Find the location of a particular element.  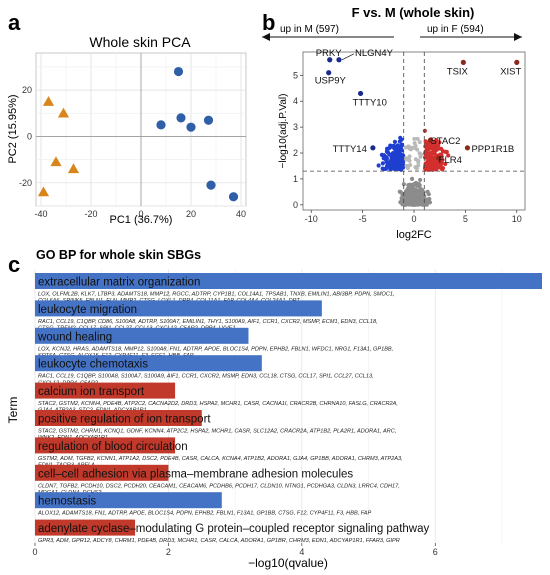

arrow-up-in-f-head is located at coordinates (518, 37).